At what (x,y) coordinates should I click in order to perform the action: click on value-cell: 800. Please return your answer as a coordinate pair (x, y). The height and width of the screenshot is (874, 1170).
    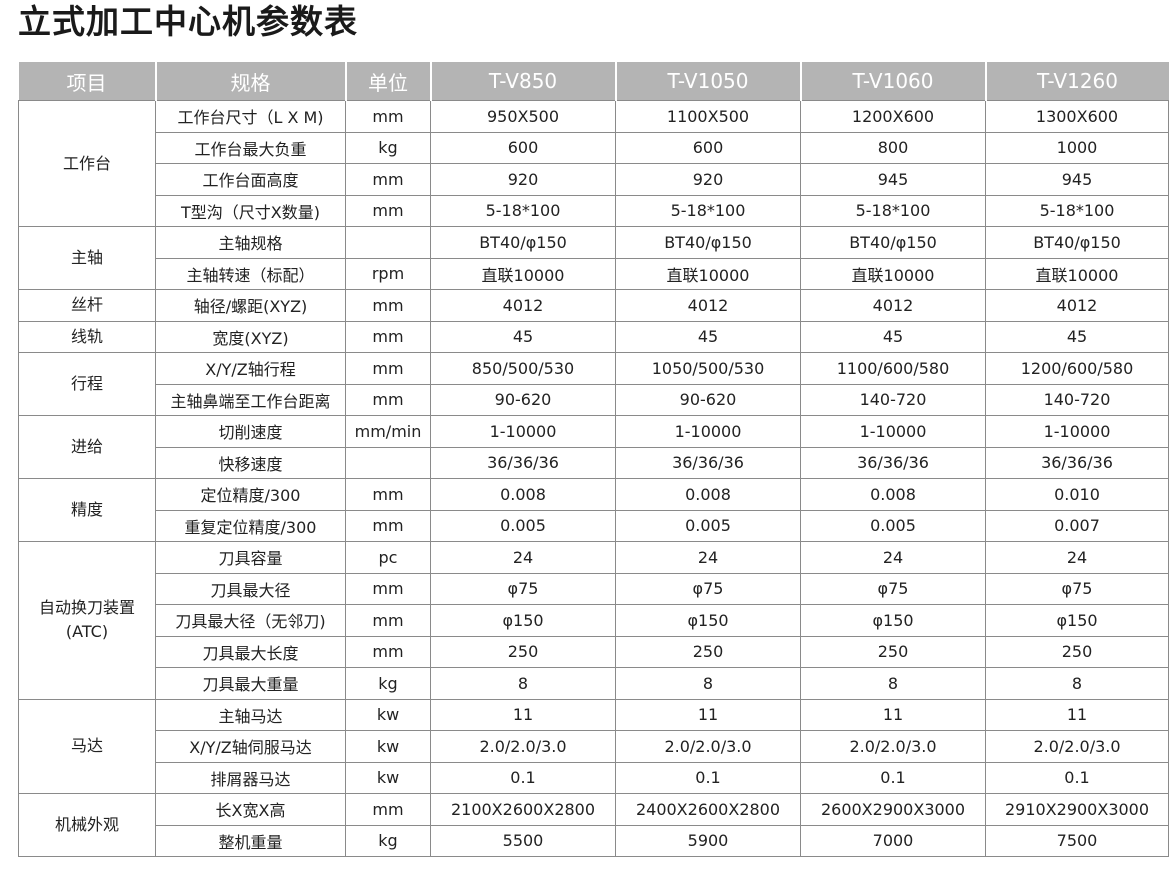
    Looking at the image, I should click on (893, 147).